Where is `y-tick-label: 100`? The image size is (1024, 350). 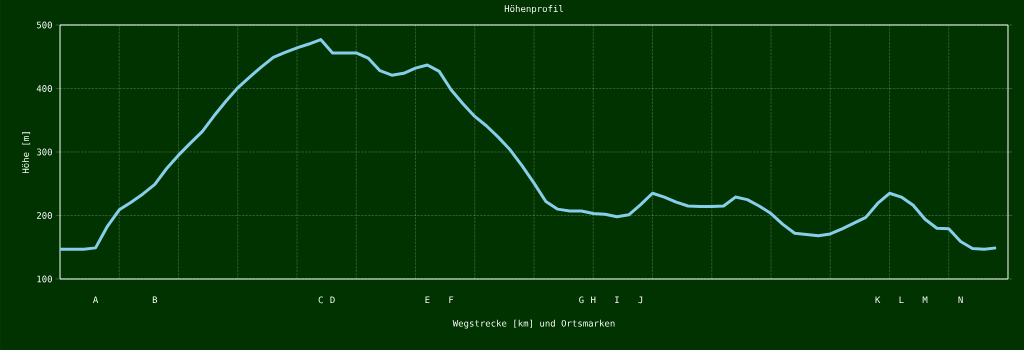
y-tick-label: 100 is located at coordinates (44, 279).